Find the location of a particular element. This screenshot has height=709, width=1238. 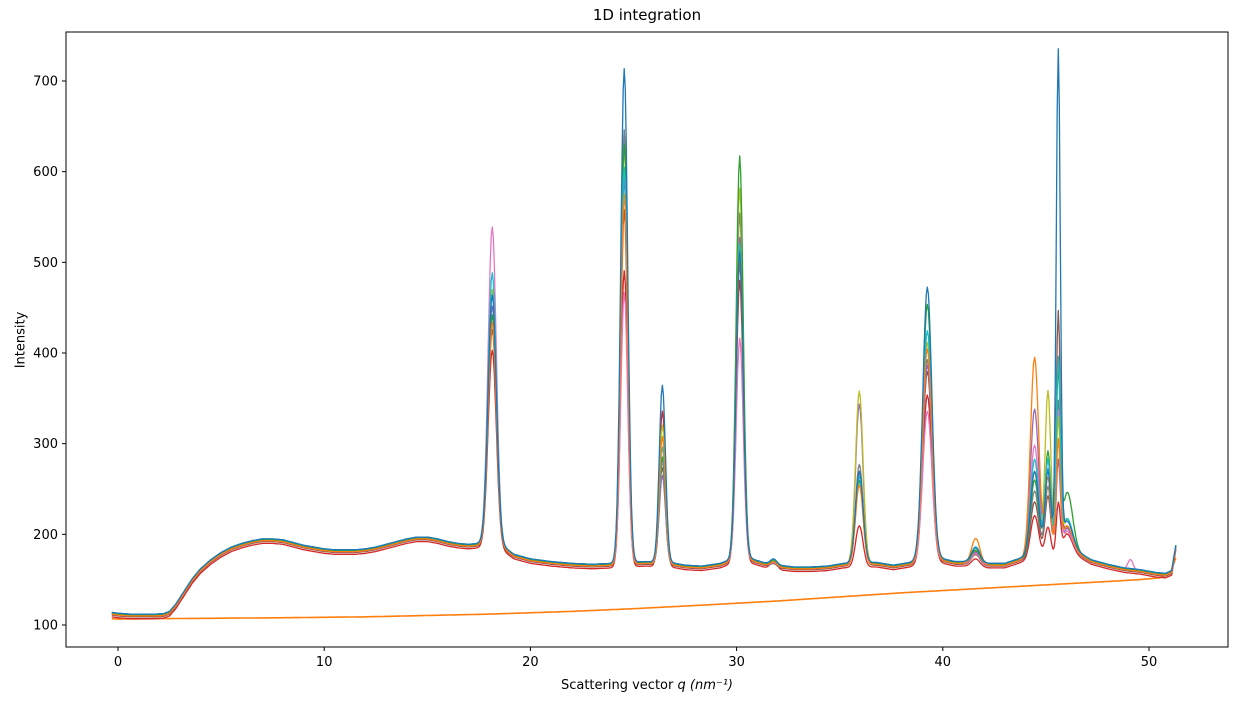

y-tick-label: 500 is located at coordinates (45, 263).